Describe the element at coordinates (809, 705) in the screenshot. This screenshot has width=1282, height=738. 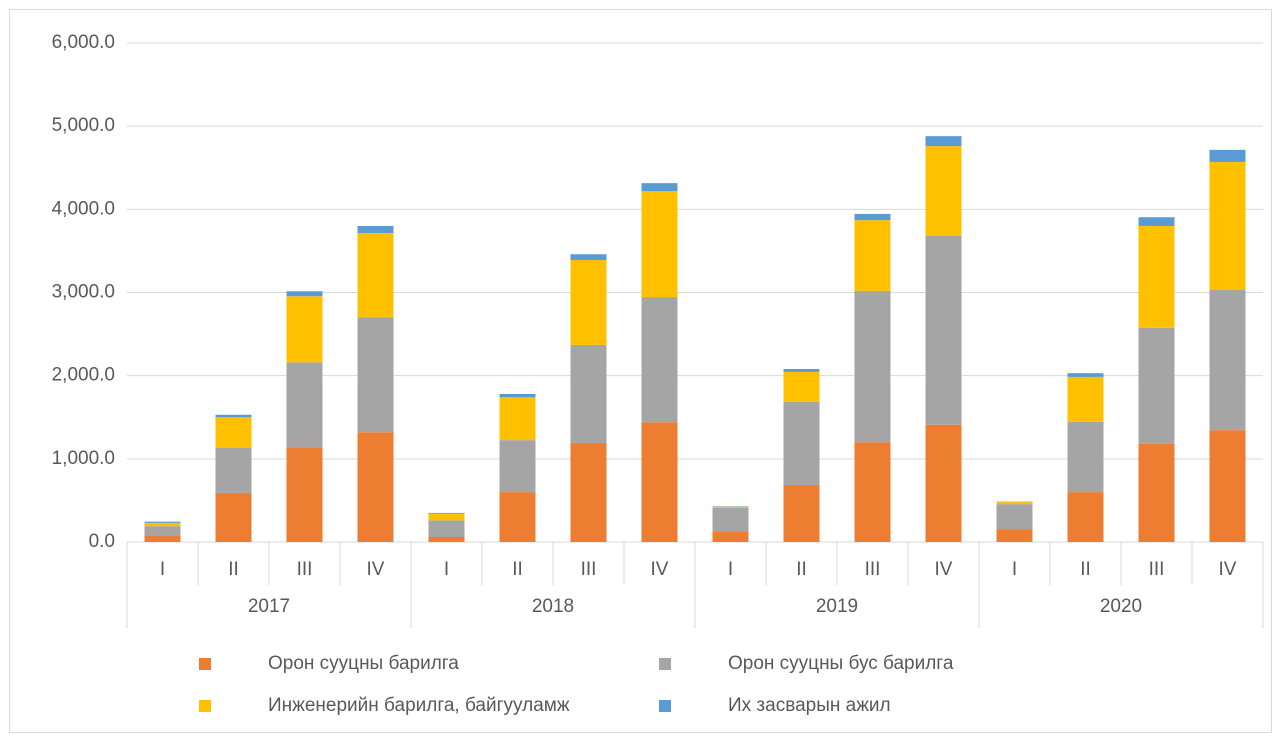
I see `legend-label: Их засварын ажил` at that location.